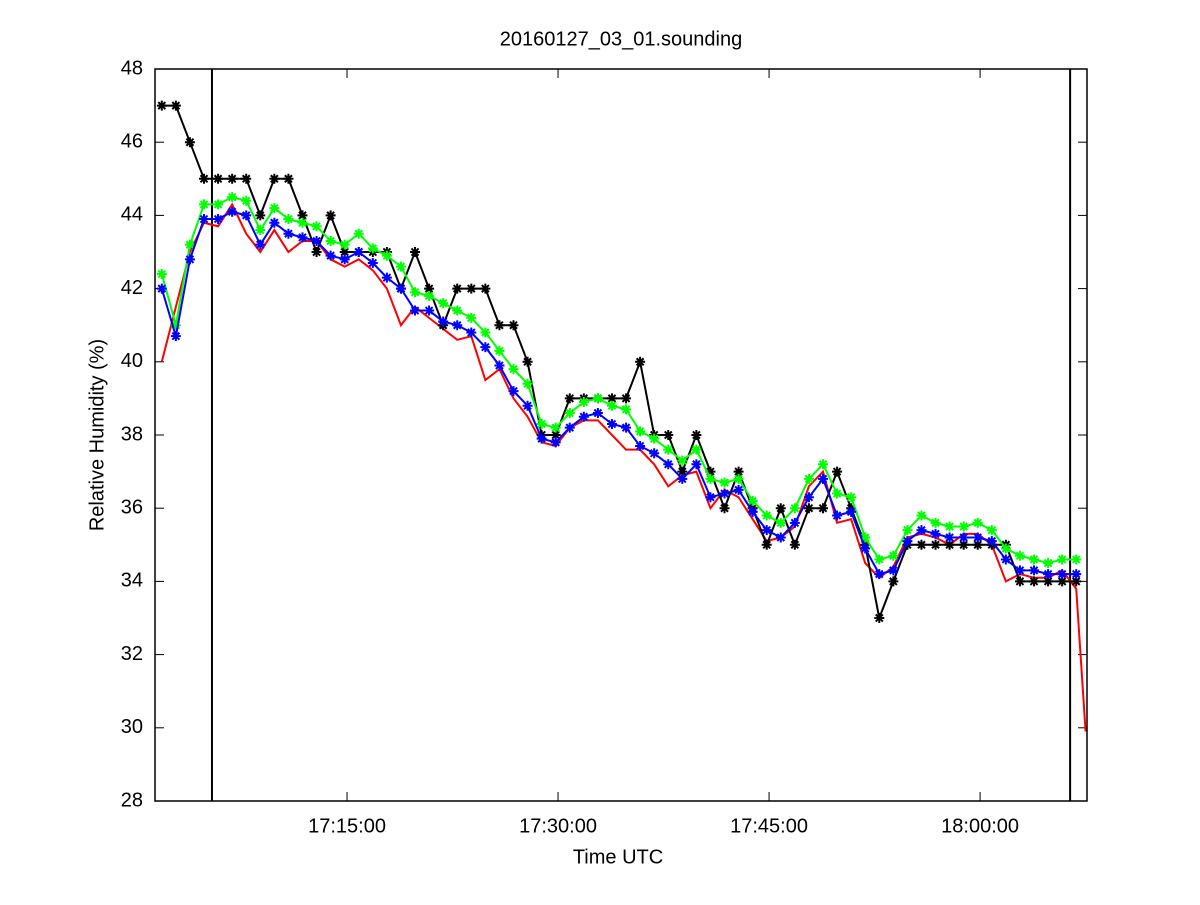 Image resolution: width=1200 pixels, height=905 pixels. Describe the element at coordinates (132, 800) in the screenshot. I see `y-tick-label: 28` at that location.